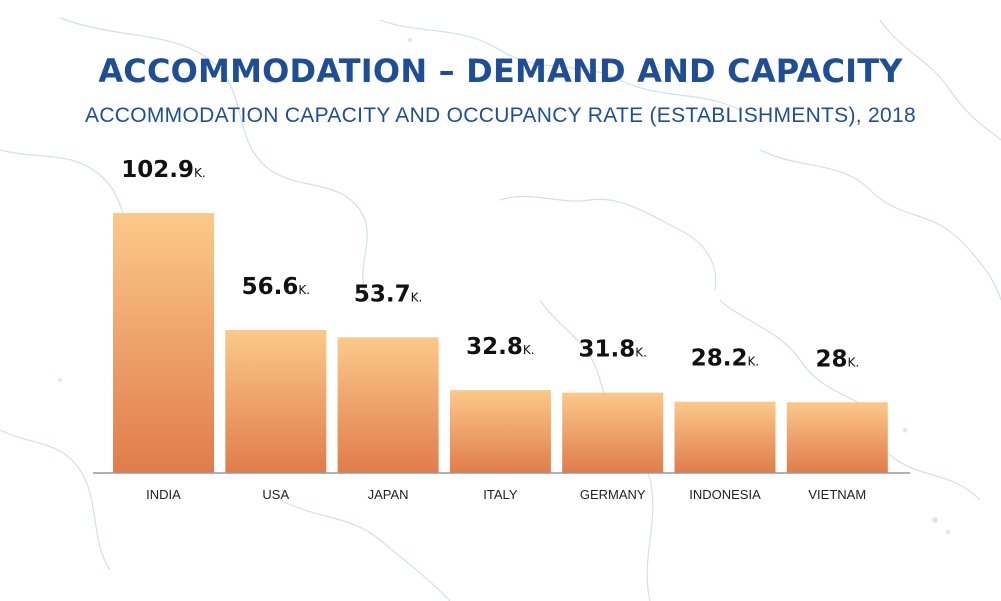 Image resolution: width=1001 pixels, height=601 pixels. I want to click on value-label-germany: 31.8K., so click(612, 350).